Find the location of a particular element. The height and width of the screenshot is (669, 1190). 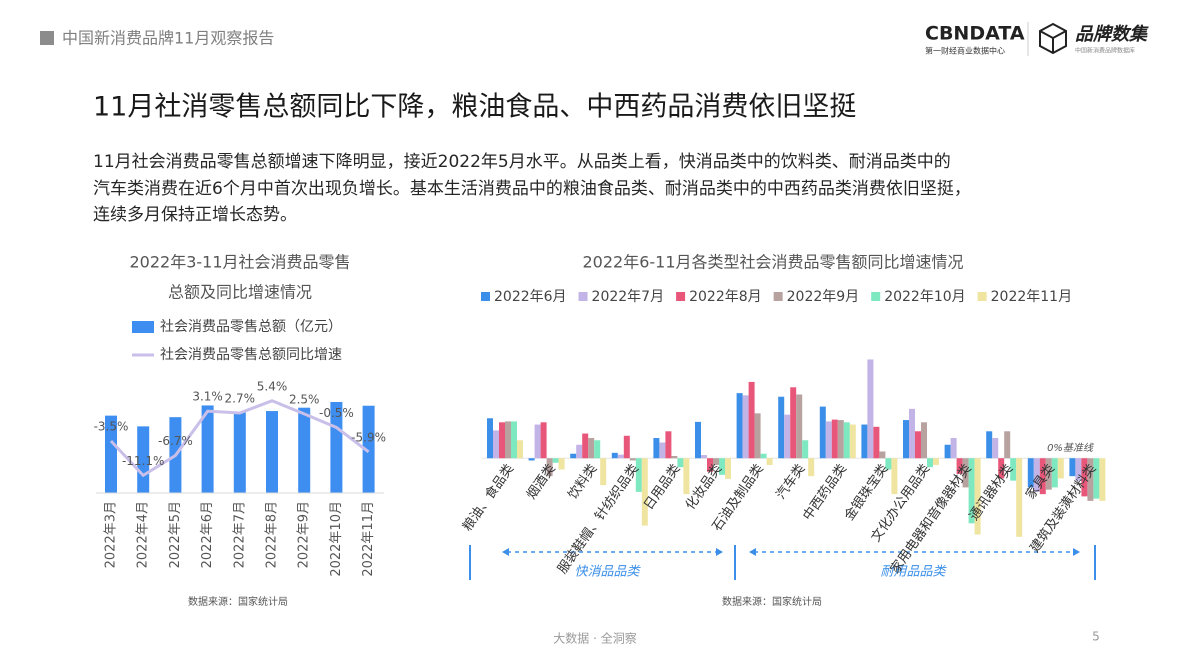

page-number: 5 is located at coordinates (1096, 637).